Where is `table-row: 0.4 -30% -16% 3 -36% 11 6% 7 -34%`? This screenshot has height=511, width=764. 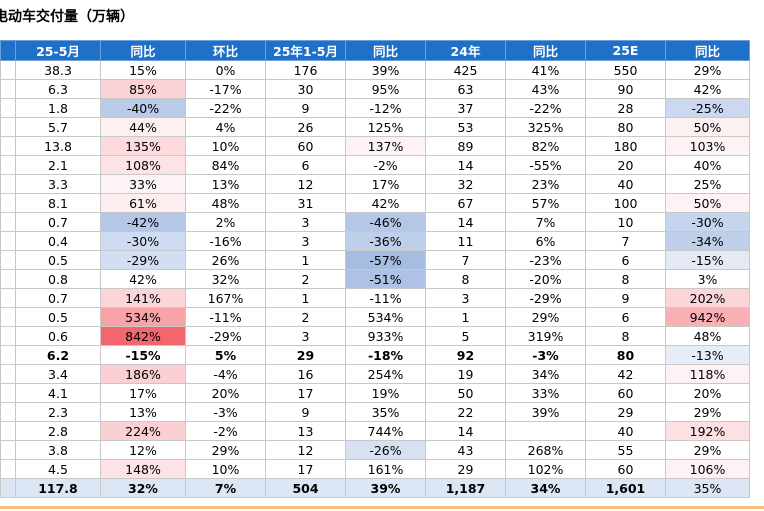 table-row: 0.4 -30% -16% 3 -36% 11 6% 7 -34% is located at coordinates (375, 241).